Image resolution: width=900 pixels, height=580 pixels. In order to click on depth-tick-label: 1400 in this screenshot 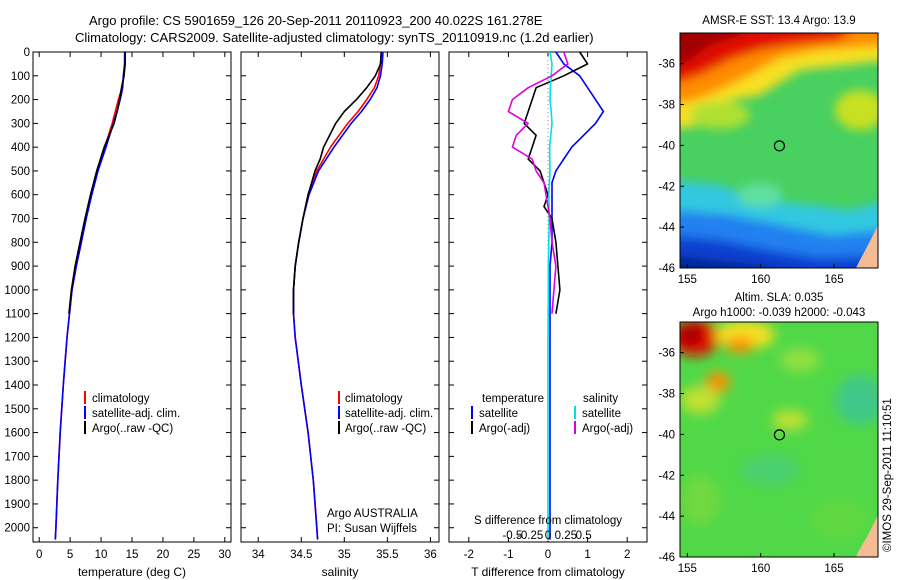, I will do `click(17, 386)`.